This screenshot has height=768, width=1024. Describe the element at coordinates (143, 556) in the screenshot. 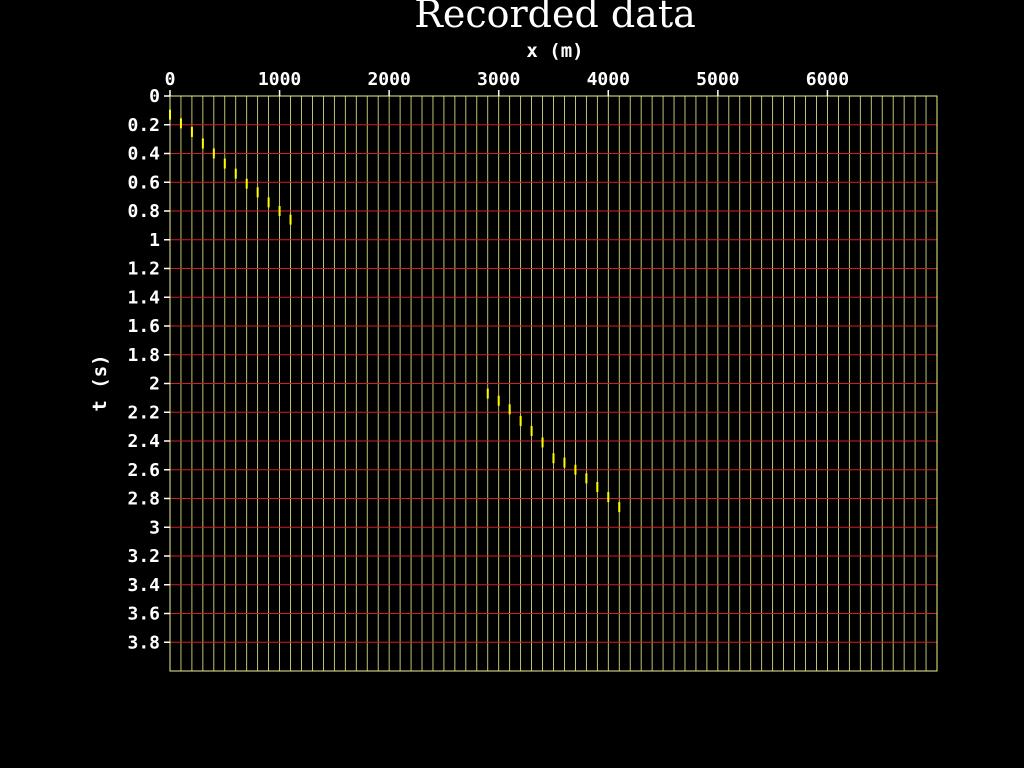

I see `y-tick-label: 3.2` at that location.